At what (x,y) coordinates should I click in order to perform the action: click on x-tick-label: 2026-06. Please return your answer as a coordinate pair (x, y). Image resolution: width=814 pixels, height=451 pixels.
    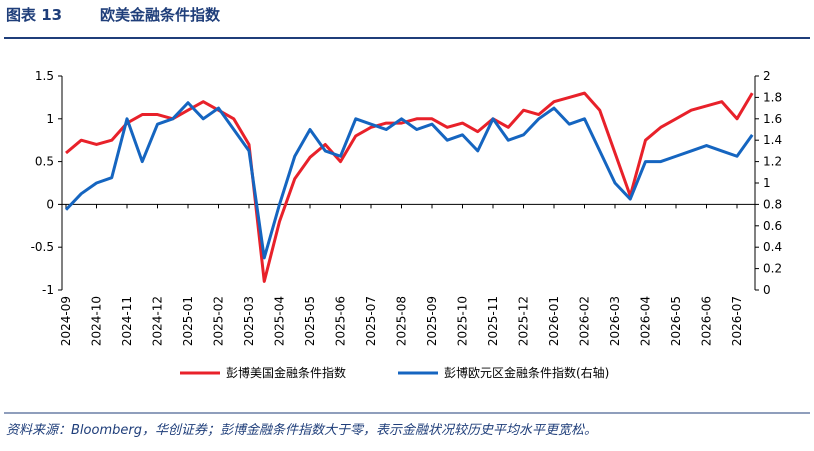
    Looking at the image, I should click on (707, 321).